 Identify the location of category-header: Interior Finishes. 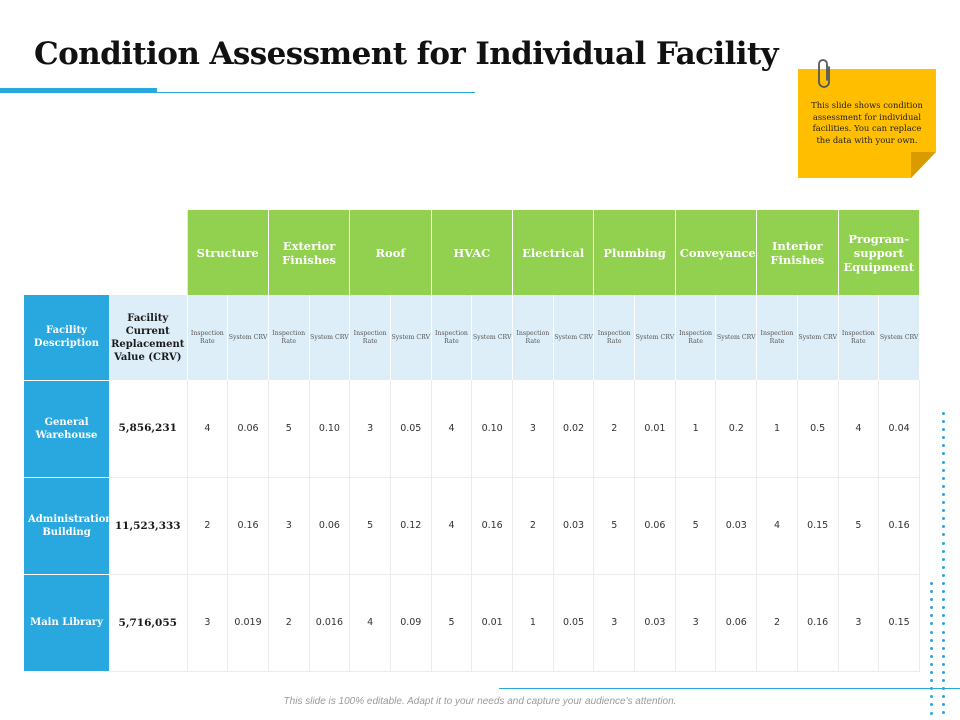
(797, 253).